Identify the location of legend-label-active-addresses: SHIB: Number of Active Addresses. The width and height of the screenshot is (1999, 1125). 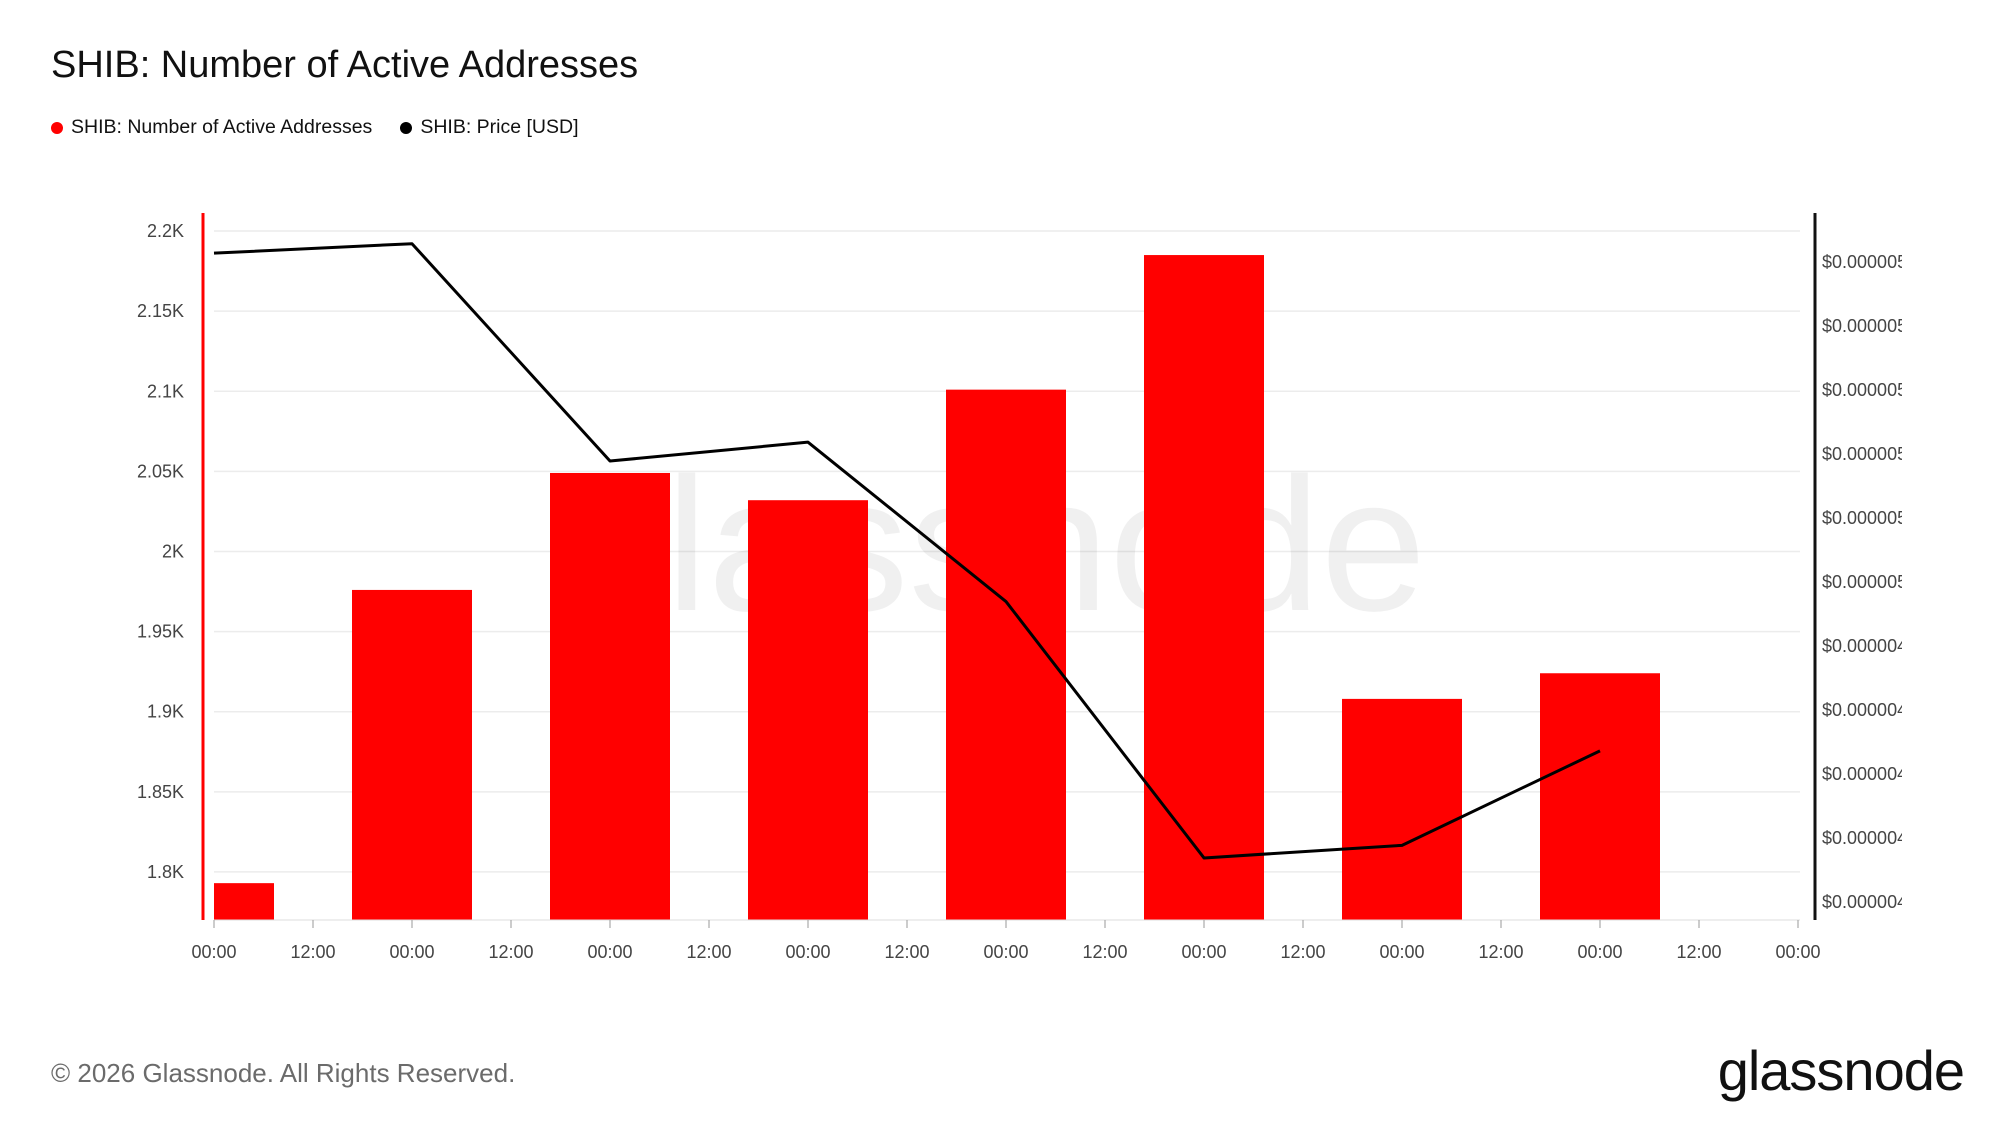
(222, 127).